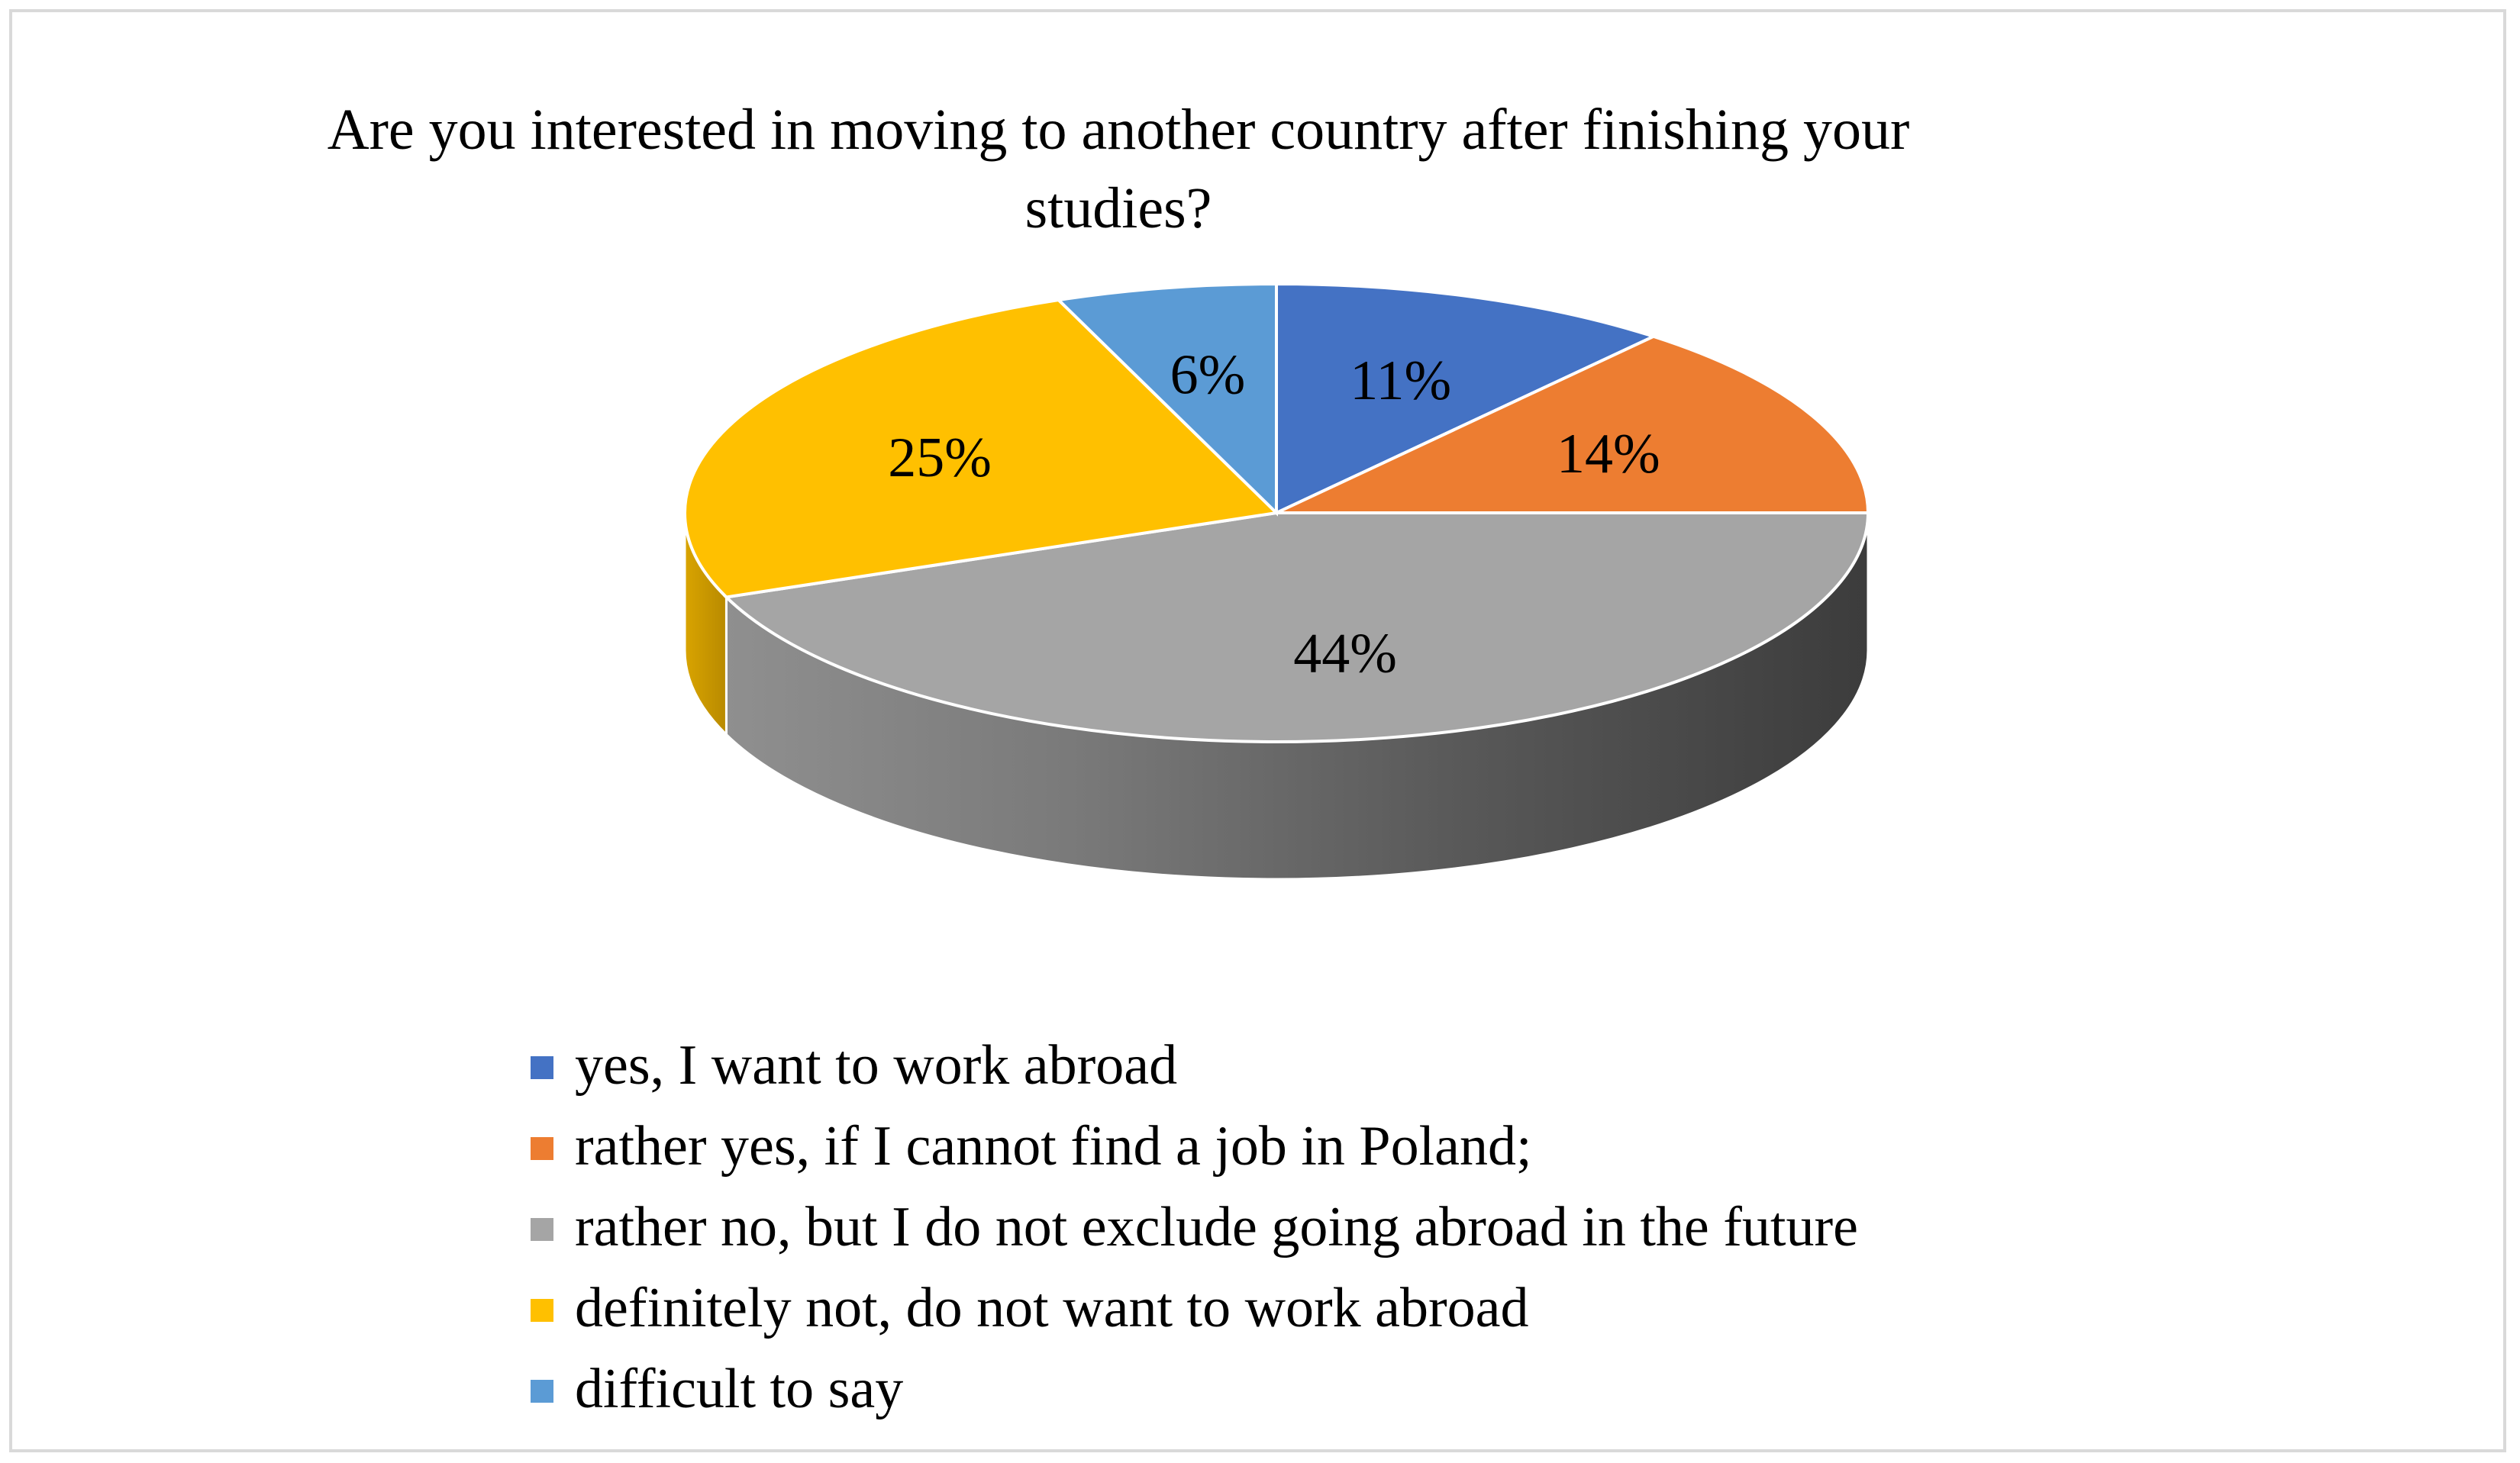  I want to click on data-label-0: 11%, so click(1400, 381).